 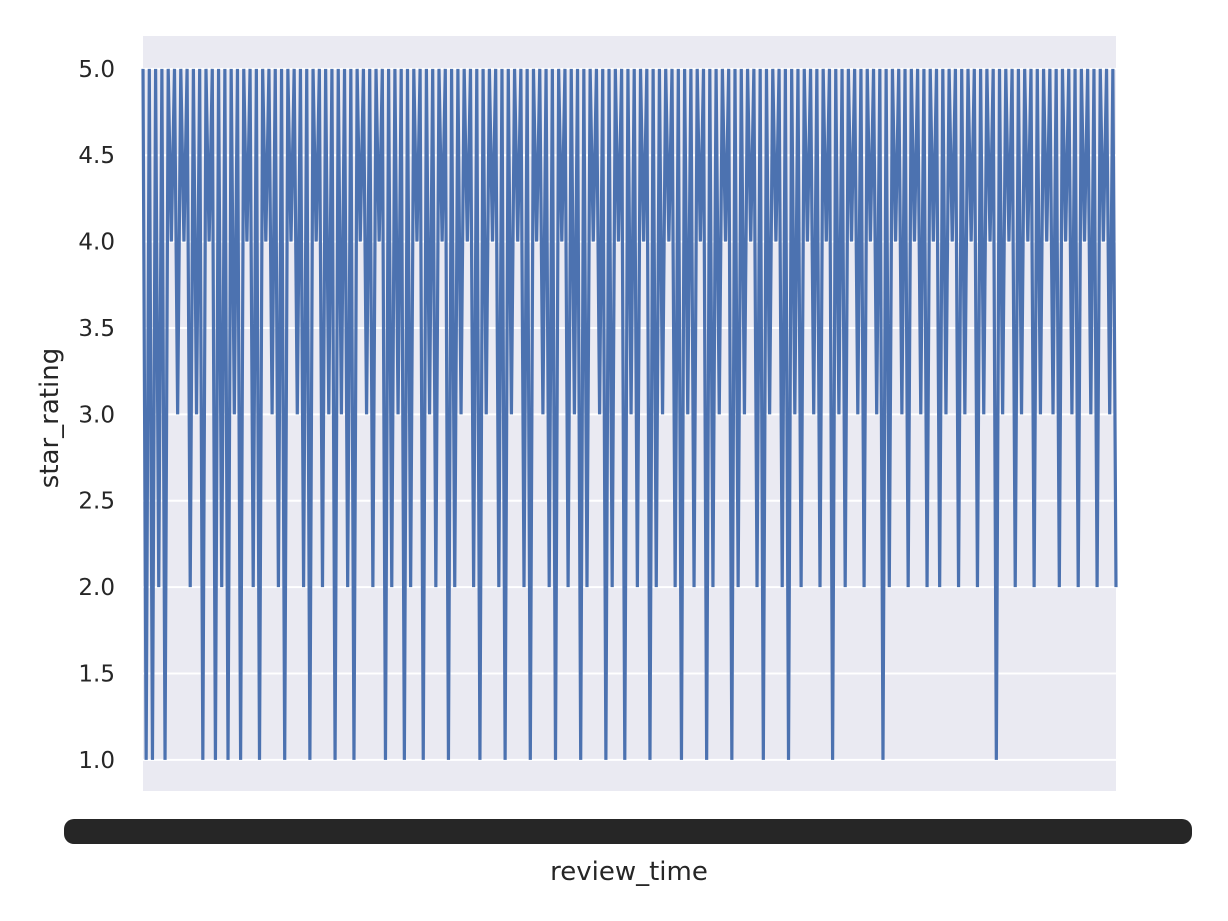 I want to click on y-tick-label: 3.0, so click(x=96, y=415).